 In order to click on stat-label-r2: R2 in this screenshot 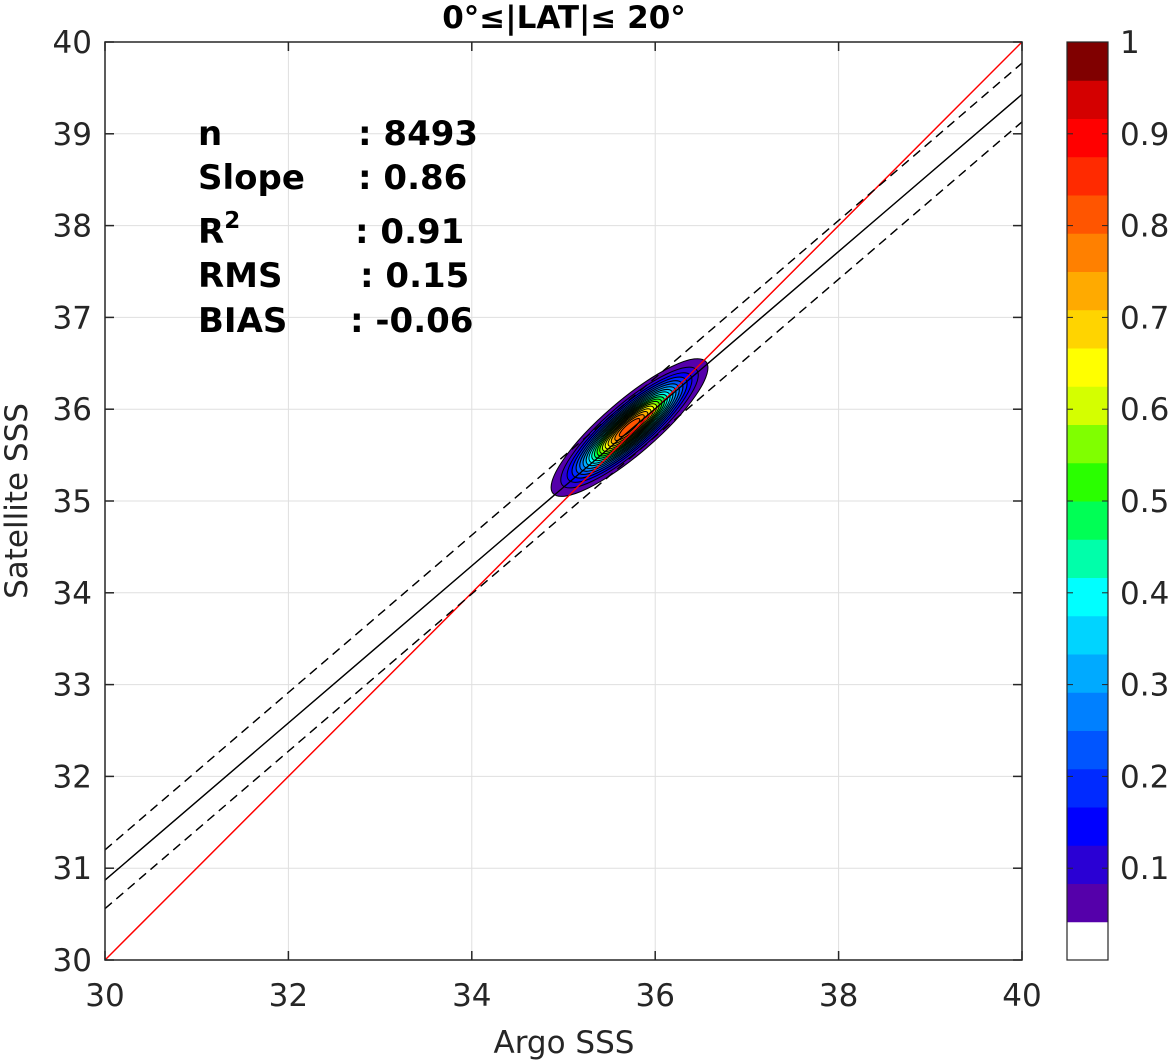, I will do `click(219, 230)`.